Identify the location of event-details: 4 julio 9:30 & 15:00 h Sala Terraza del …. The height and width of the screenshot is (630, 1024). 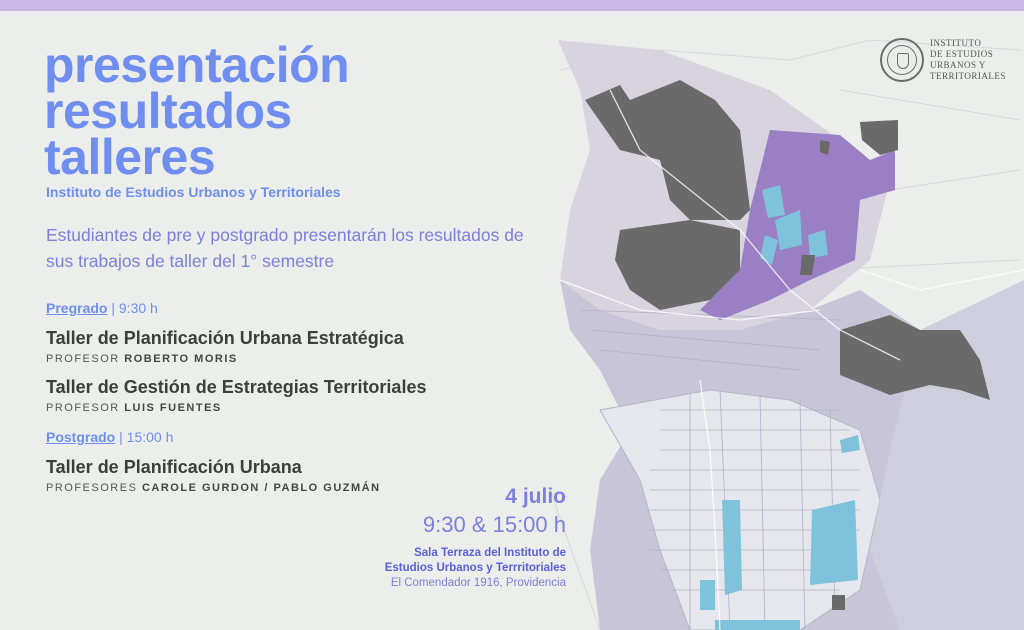
(475, 537).